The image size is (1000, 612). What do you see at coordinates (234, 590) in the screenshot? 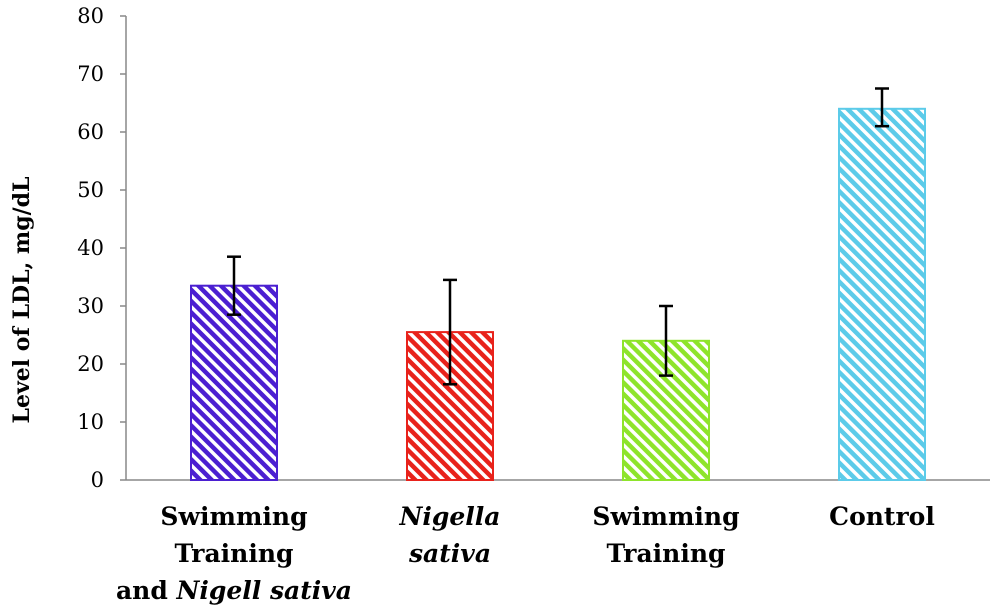
I see `x-tick-label: and Nigell sativa` at bounding box center [234, 590].